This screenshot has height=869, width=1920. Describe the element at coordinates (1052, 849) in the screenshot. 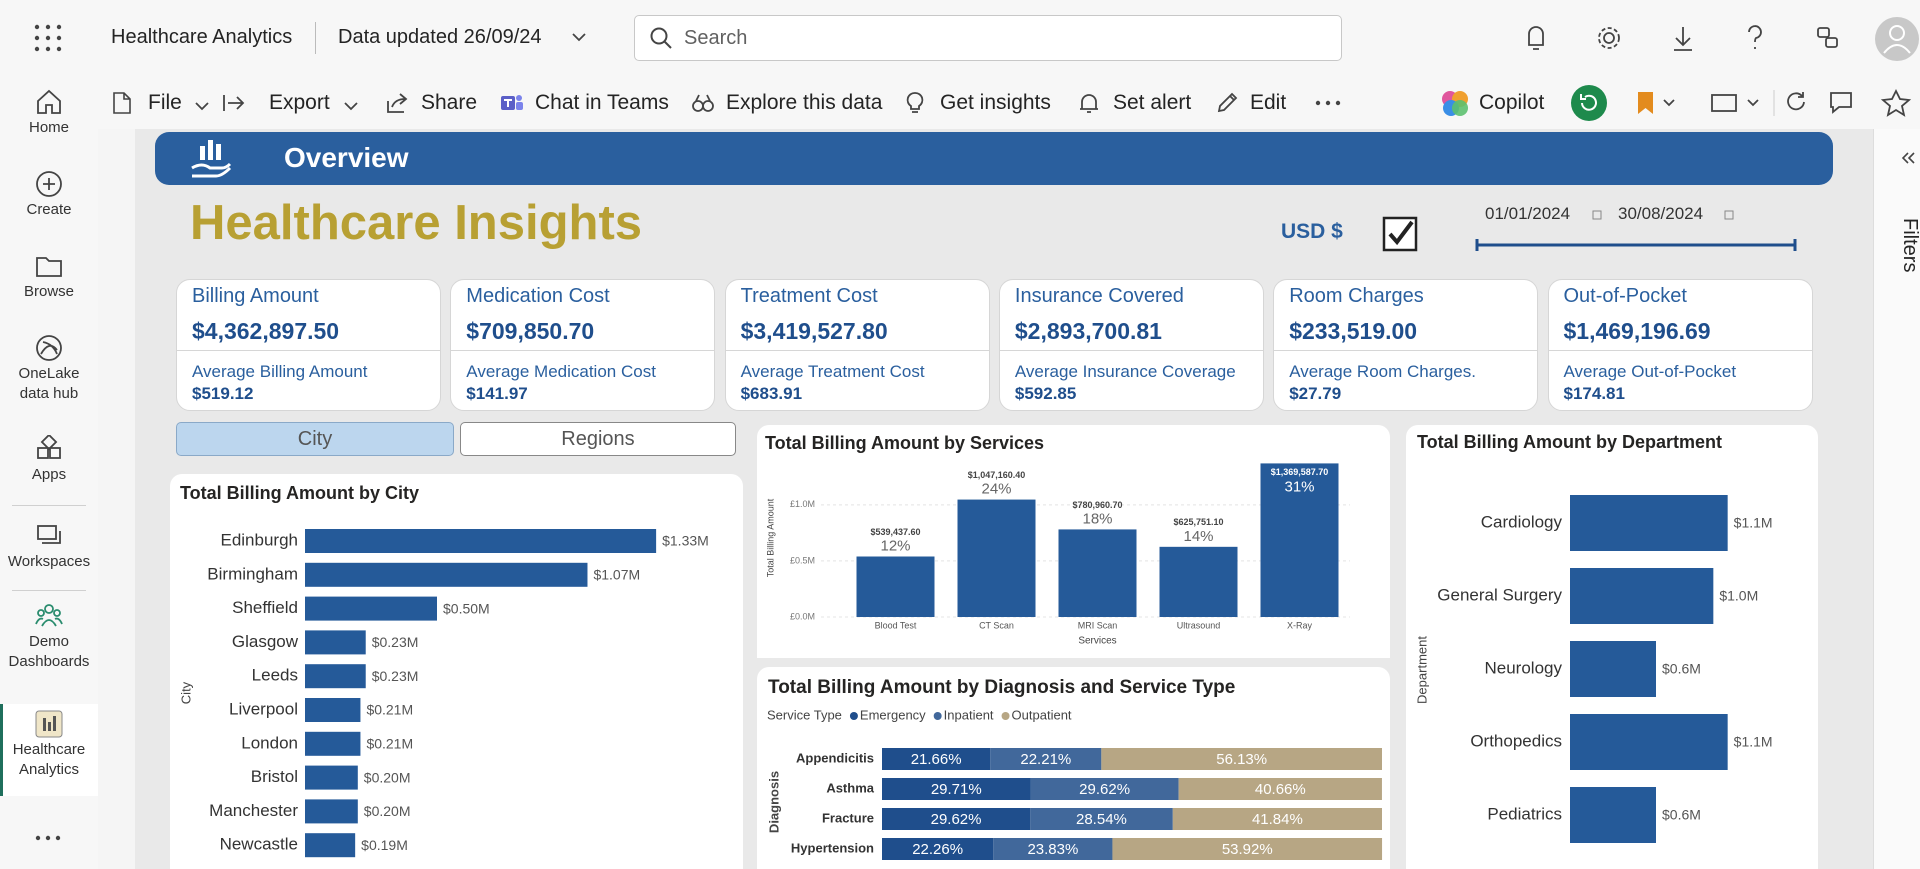

I see `data-label: 23.83%` at that location.